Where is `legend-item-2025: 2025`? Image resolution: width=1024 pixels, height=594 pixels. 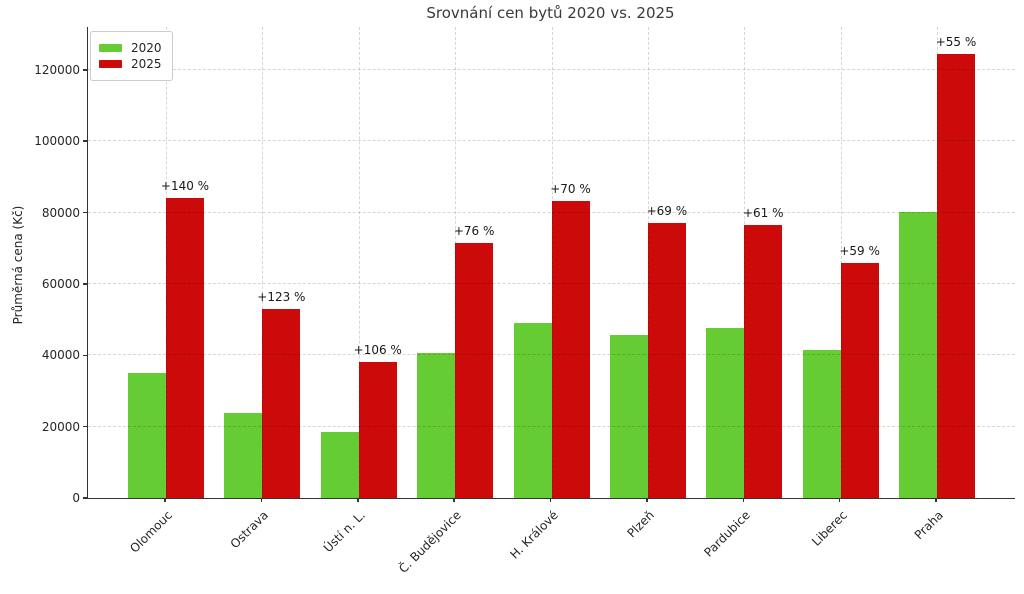
legend-item-2025: 2025 is located at coordinates (130, 64).